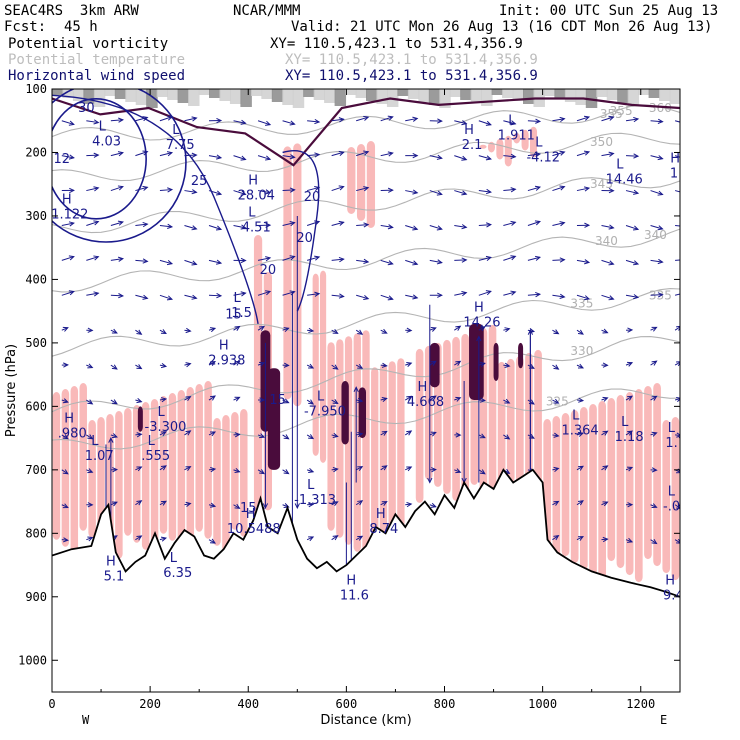  Describe the element at coordinates (155, 209) in the screenshot. I see `wind-speed-contour` at that location.